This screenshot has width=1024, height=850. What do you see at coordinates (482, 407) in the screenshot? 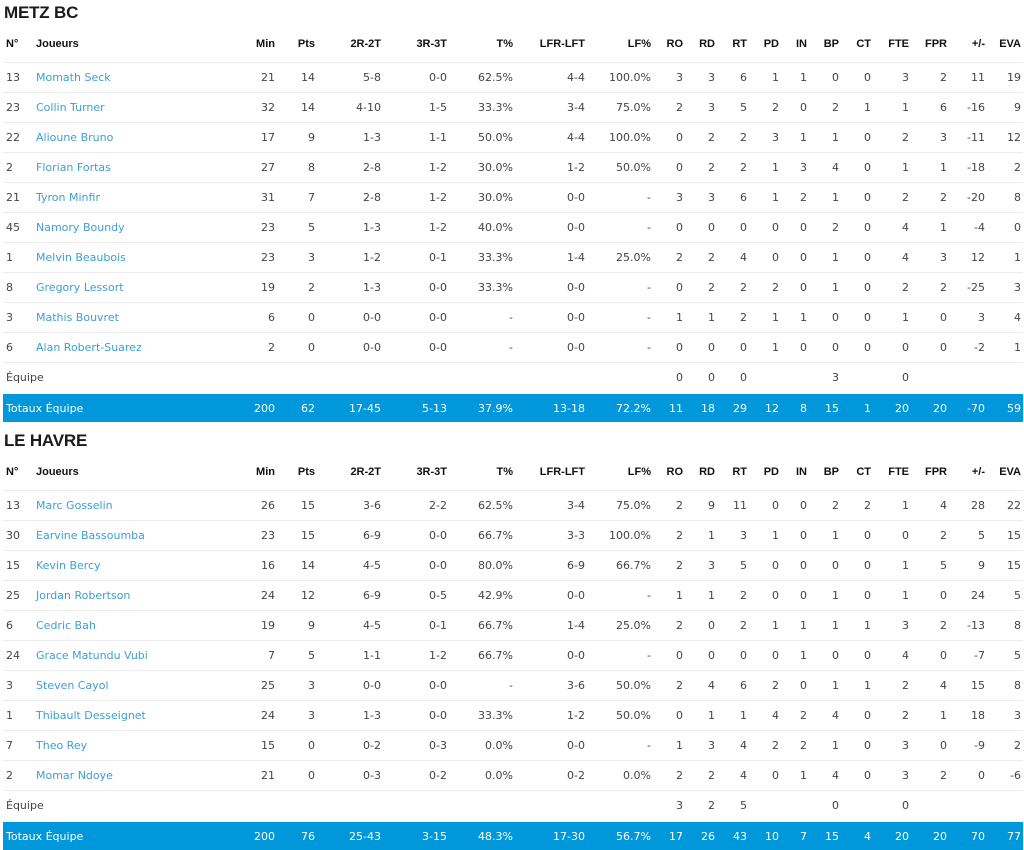
I see `total-fgpct: 37.9%` at bounding box center [482, 407].